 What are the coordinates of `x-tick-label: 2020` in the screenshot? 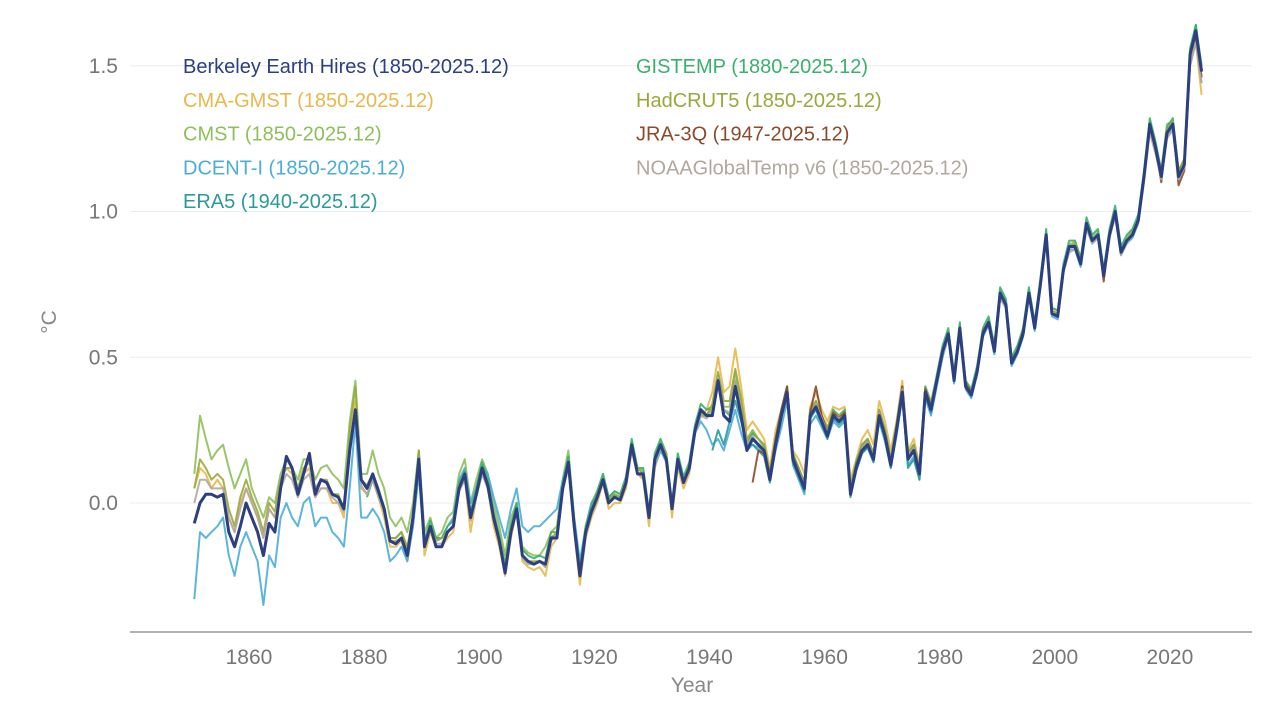 It's located at (1170, 657).